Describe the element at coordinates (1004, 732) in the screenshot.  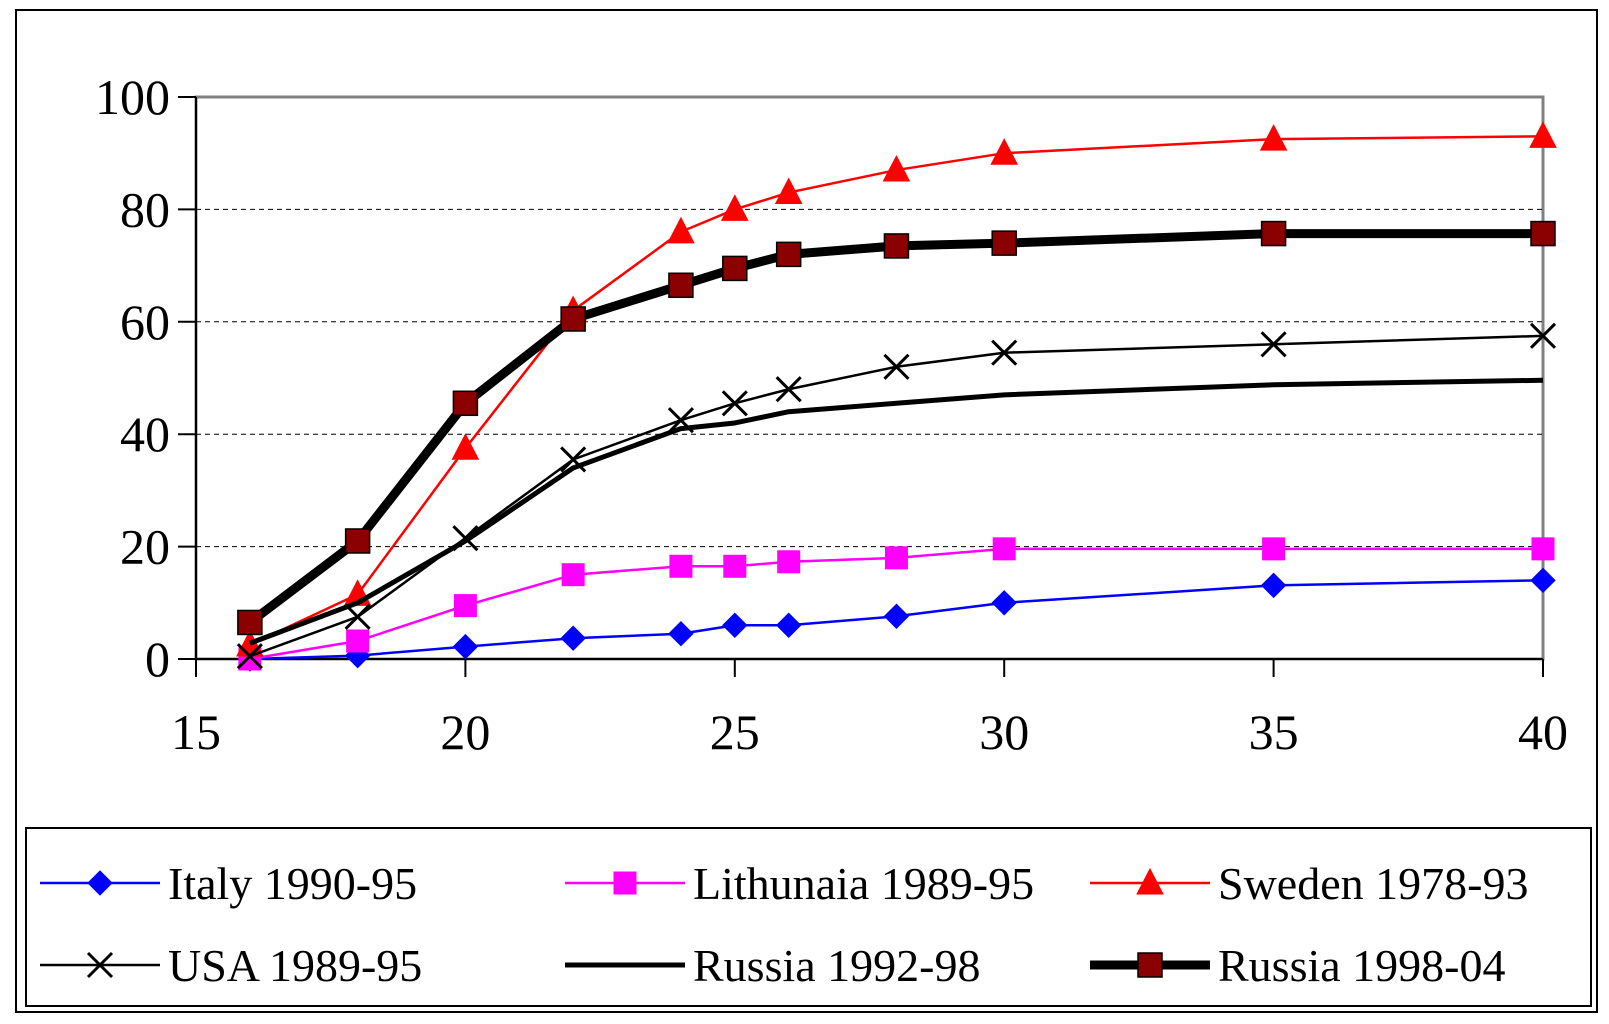
I see `x-tick-label: 30` at that location.